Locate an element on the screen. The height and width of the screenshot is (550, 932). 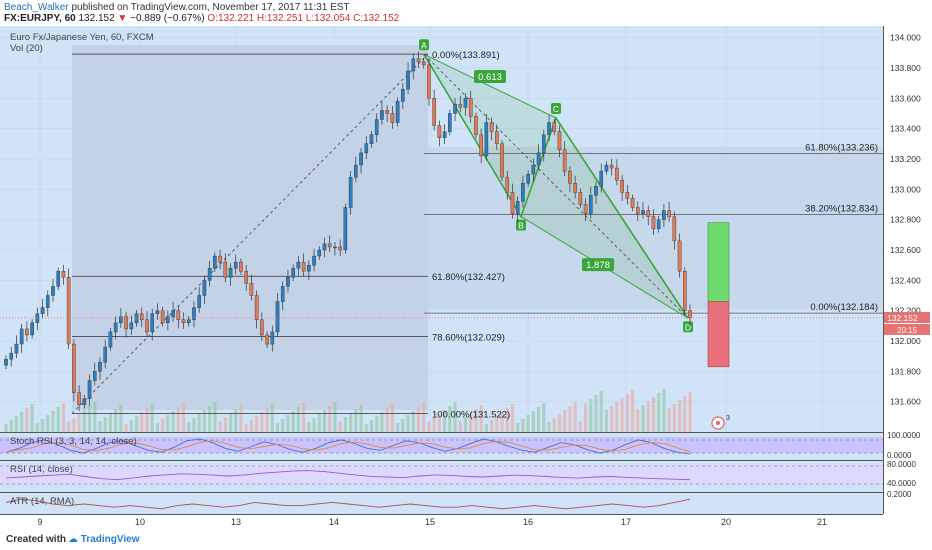
price-tick-label: 134.000 is located at coordinates (905, 38).